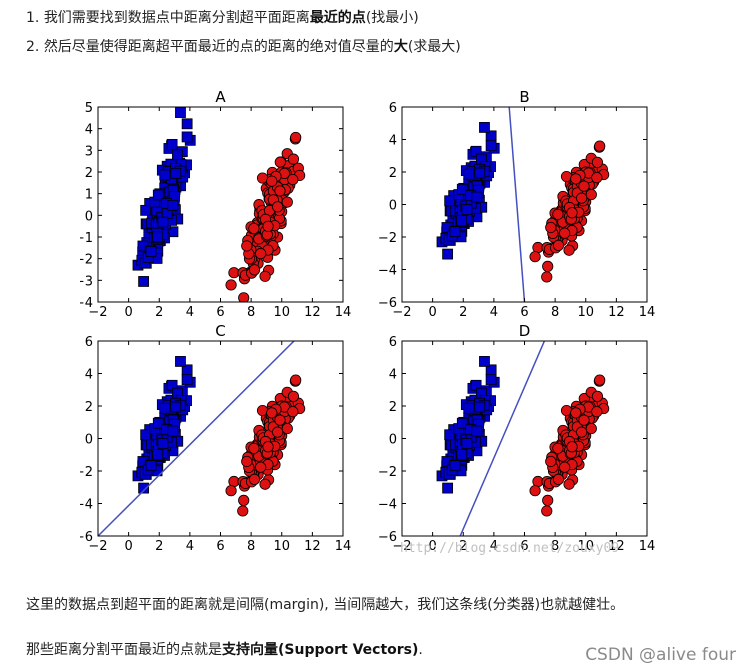 The height and width of the screenshot is (671, 754). I want to click on list-item-2: 2. 然后尽量使得距离超平面最近的点的距离的绝对值尽量的大(求最大), so click(243, 47).